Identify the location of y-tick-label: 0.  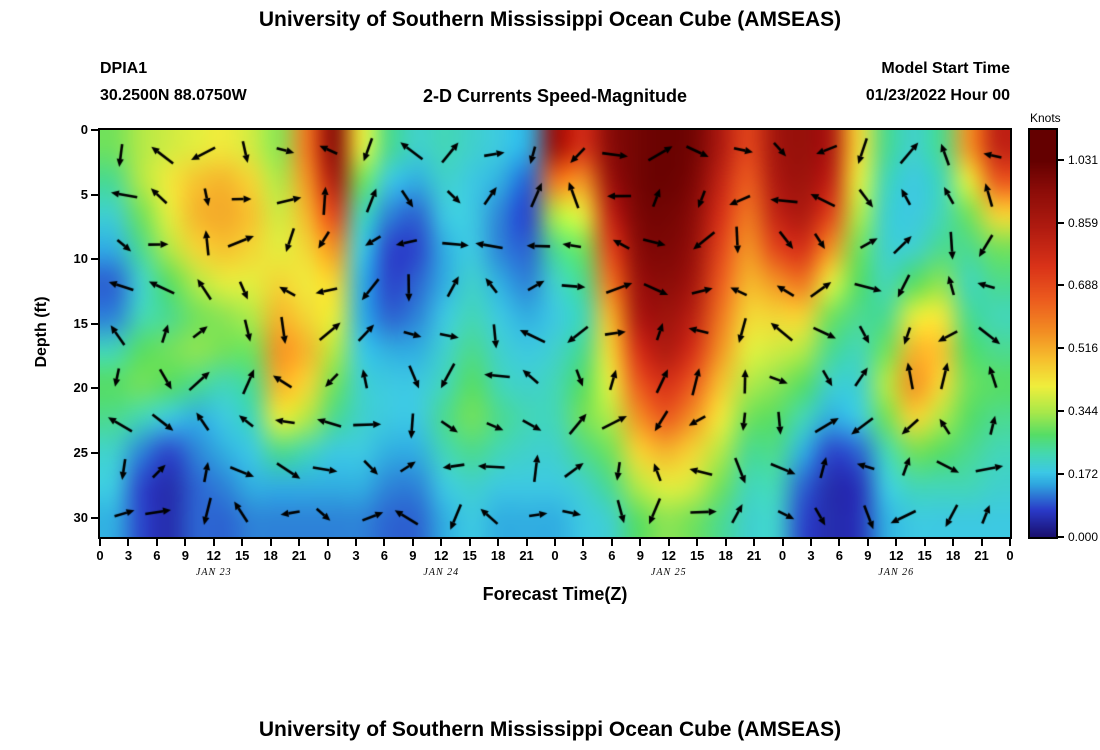
(84, 129).